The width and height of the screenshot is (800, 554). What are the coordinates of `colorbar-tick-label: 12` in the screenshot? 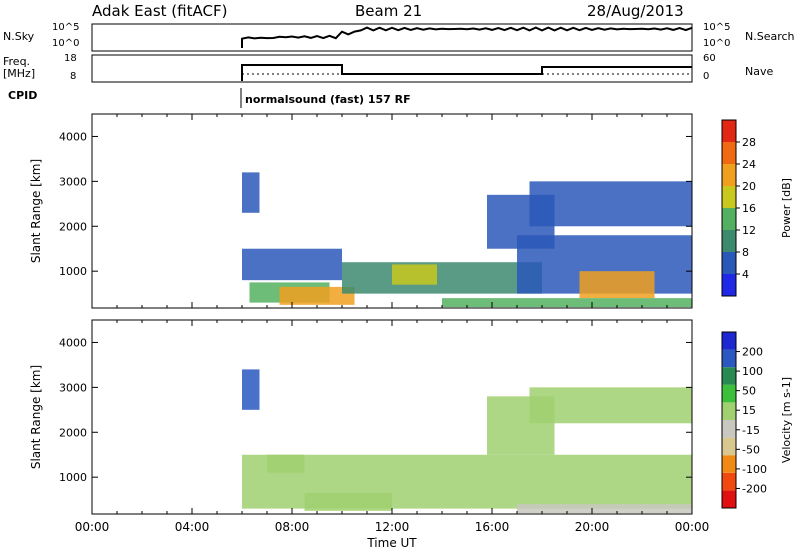 It's located at (749, 230).